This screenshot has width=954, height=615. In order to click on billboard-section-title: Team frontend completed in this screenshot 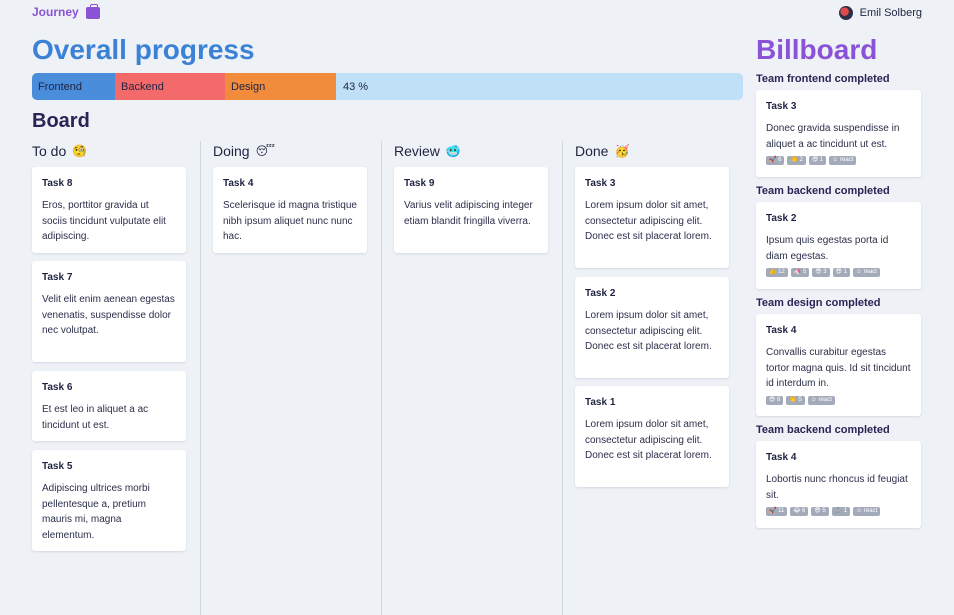, I will do `click(823, 79)`.